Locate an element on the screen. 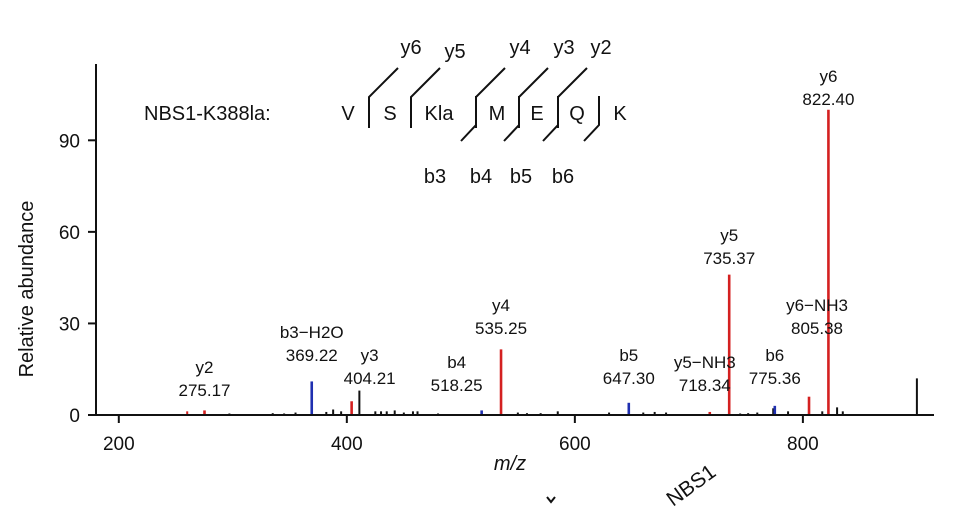 The width and height of the screenshot is (961, 507). peak-mz-label: 535.25 is located at coordinates (501, 328).